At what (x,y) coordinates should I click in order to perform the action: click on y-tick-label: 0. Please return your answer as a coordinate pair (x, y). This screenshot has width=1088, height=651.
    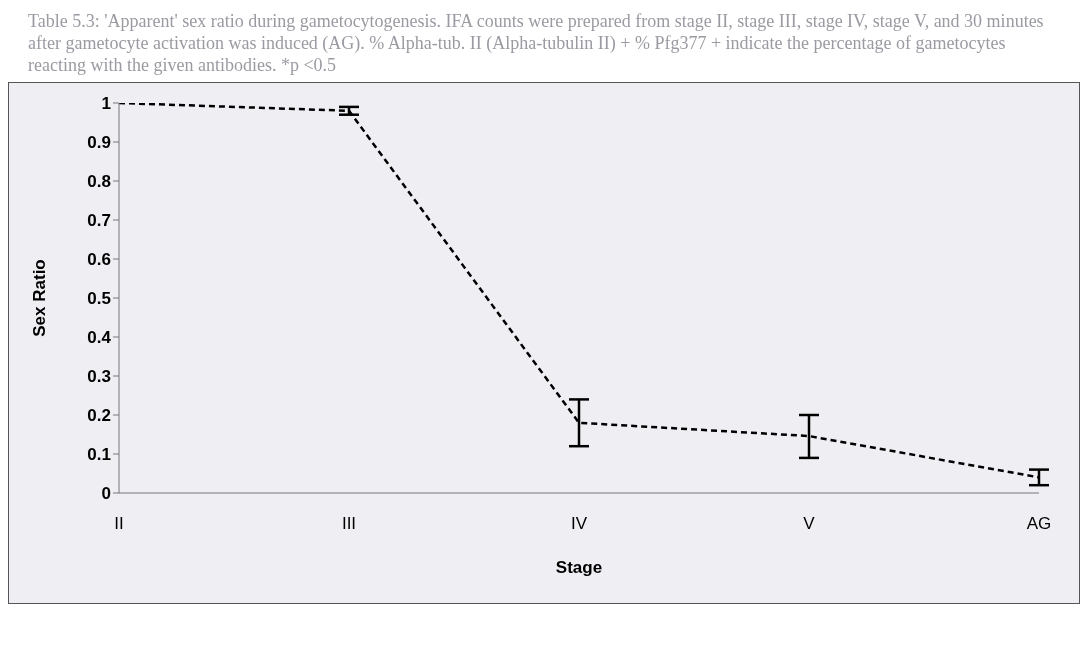
    Looking at the image, I should click on (106, 494).